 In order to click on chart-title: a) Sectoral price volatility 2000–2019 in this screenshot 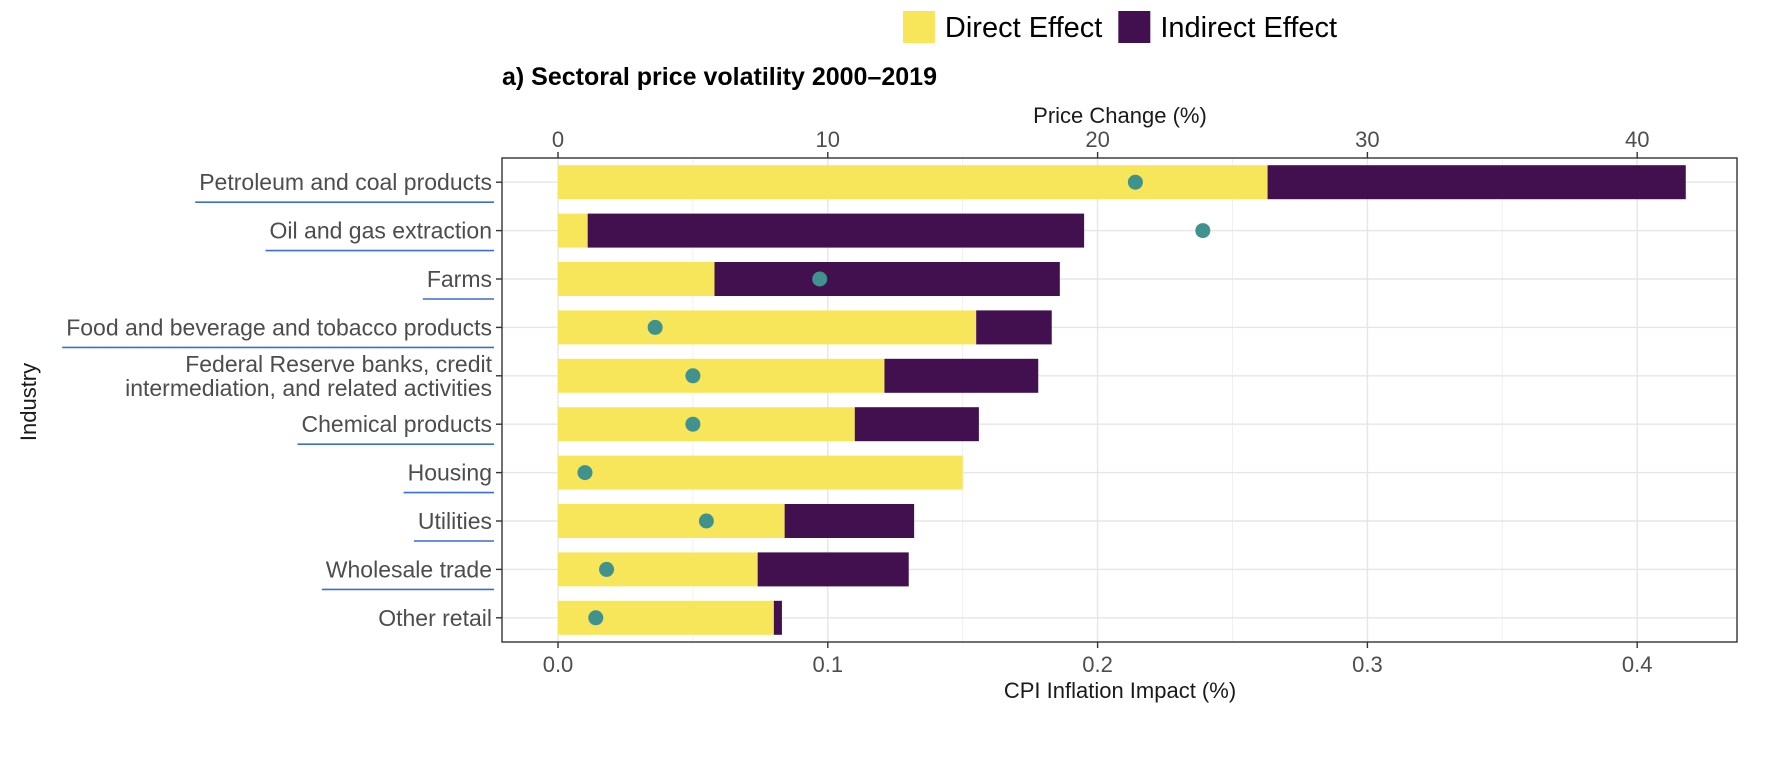, I will do `click(719, 77)`.